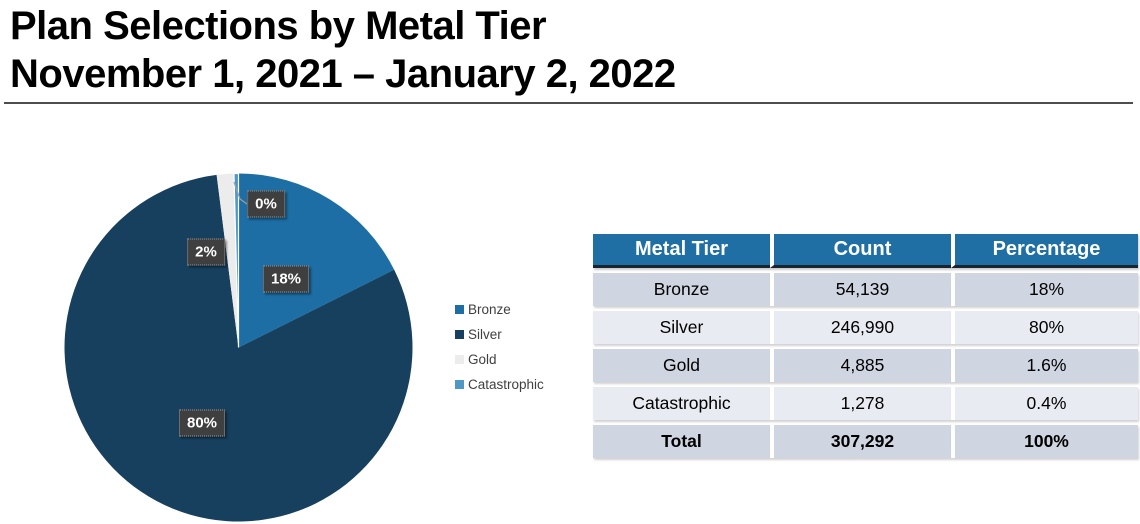 The height and width of the screenshot is (524, 1140). Describe the element at coordinates (278, 26) in the screenshot. I see `title-line-1: Plan Selections by Metal Tier` at that location.